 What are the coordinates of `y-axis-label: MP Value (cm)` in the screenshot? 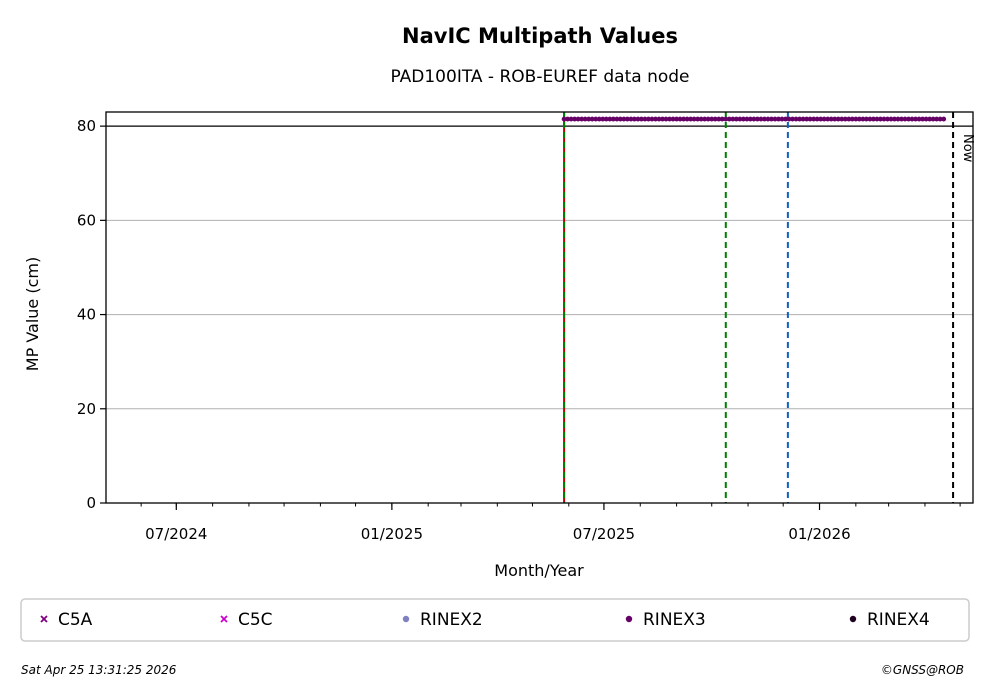 It's located at (32, 314).